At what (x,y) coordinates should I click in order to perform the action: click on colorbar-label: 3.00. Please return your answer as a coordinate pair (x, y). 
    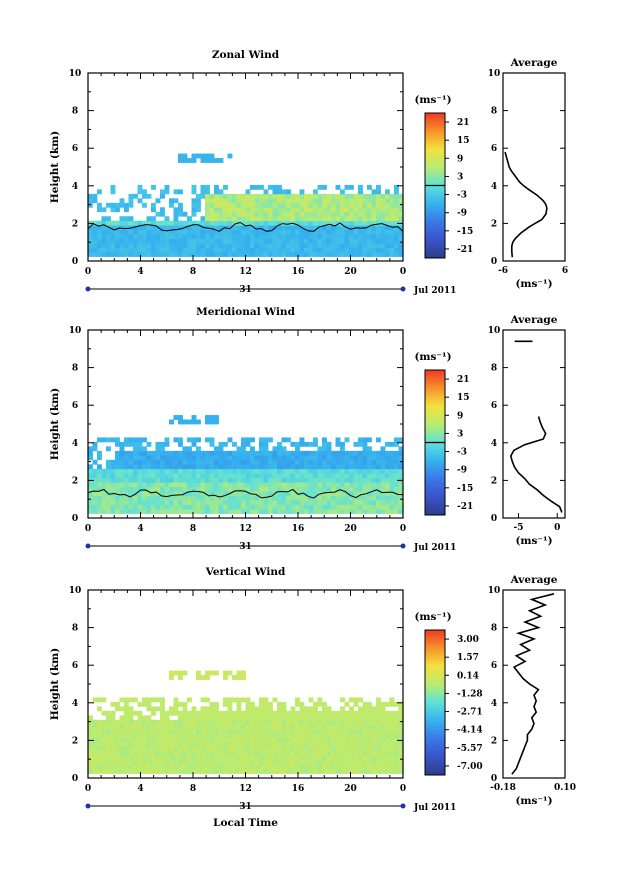
    Looking at the image, I should click on (468, 640).